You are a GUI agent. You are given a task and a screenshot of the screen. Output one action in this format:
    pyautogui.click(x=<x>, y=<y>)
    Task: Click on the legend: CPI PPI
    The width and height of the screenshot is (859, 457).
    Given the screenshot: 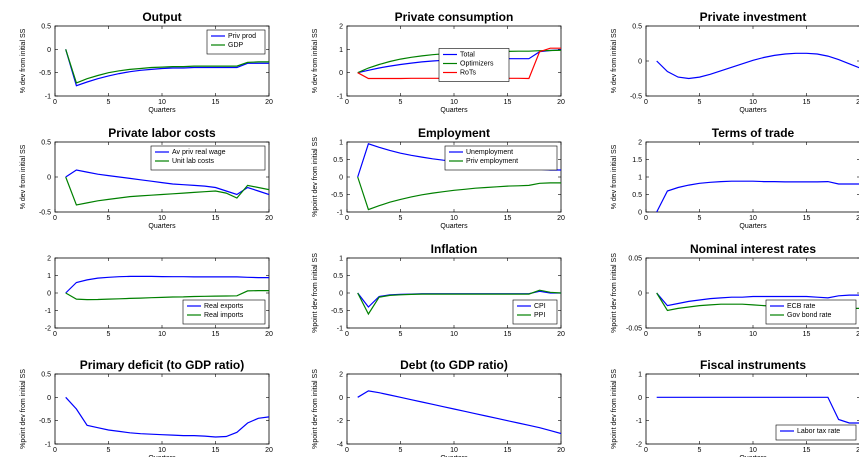 What is the action you would take?
    pyautogui.click(x=535, y=312)
    